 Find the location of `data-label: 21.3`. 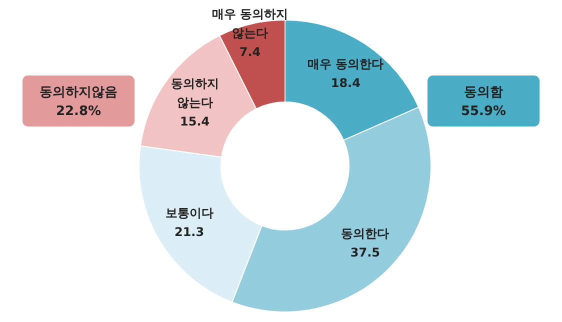

data-label: 21.3 is located at coordinates (189, 232).